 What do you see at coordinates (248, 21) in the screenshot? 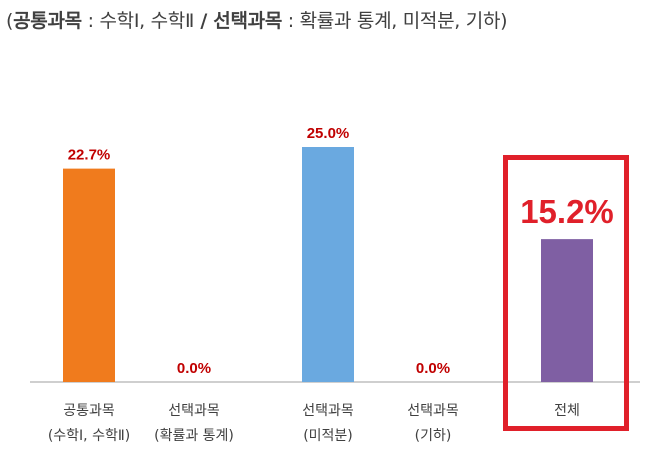
I see `subtitle-elective-label: 선택과목` at bounding box center [248, 21].